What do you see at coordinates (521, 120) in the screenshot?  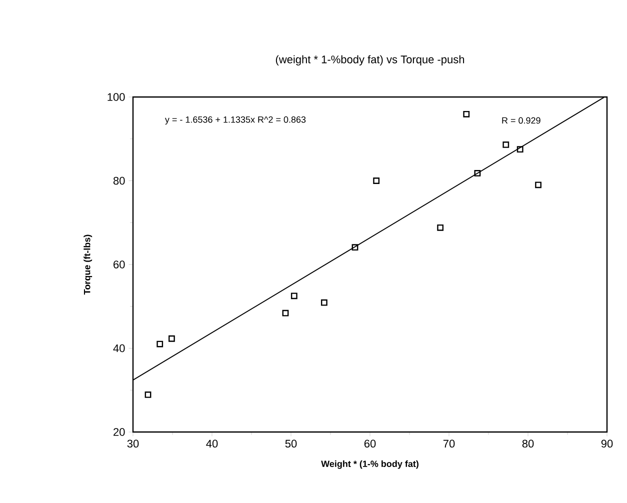 I see `annotation: R = 0.929` at bounding box center [521, 120].